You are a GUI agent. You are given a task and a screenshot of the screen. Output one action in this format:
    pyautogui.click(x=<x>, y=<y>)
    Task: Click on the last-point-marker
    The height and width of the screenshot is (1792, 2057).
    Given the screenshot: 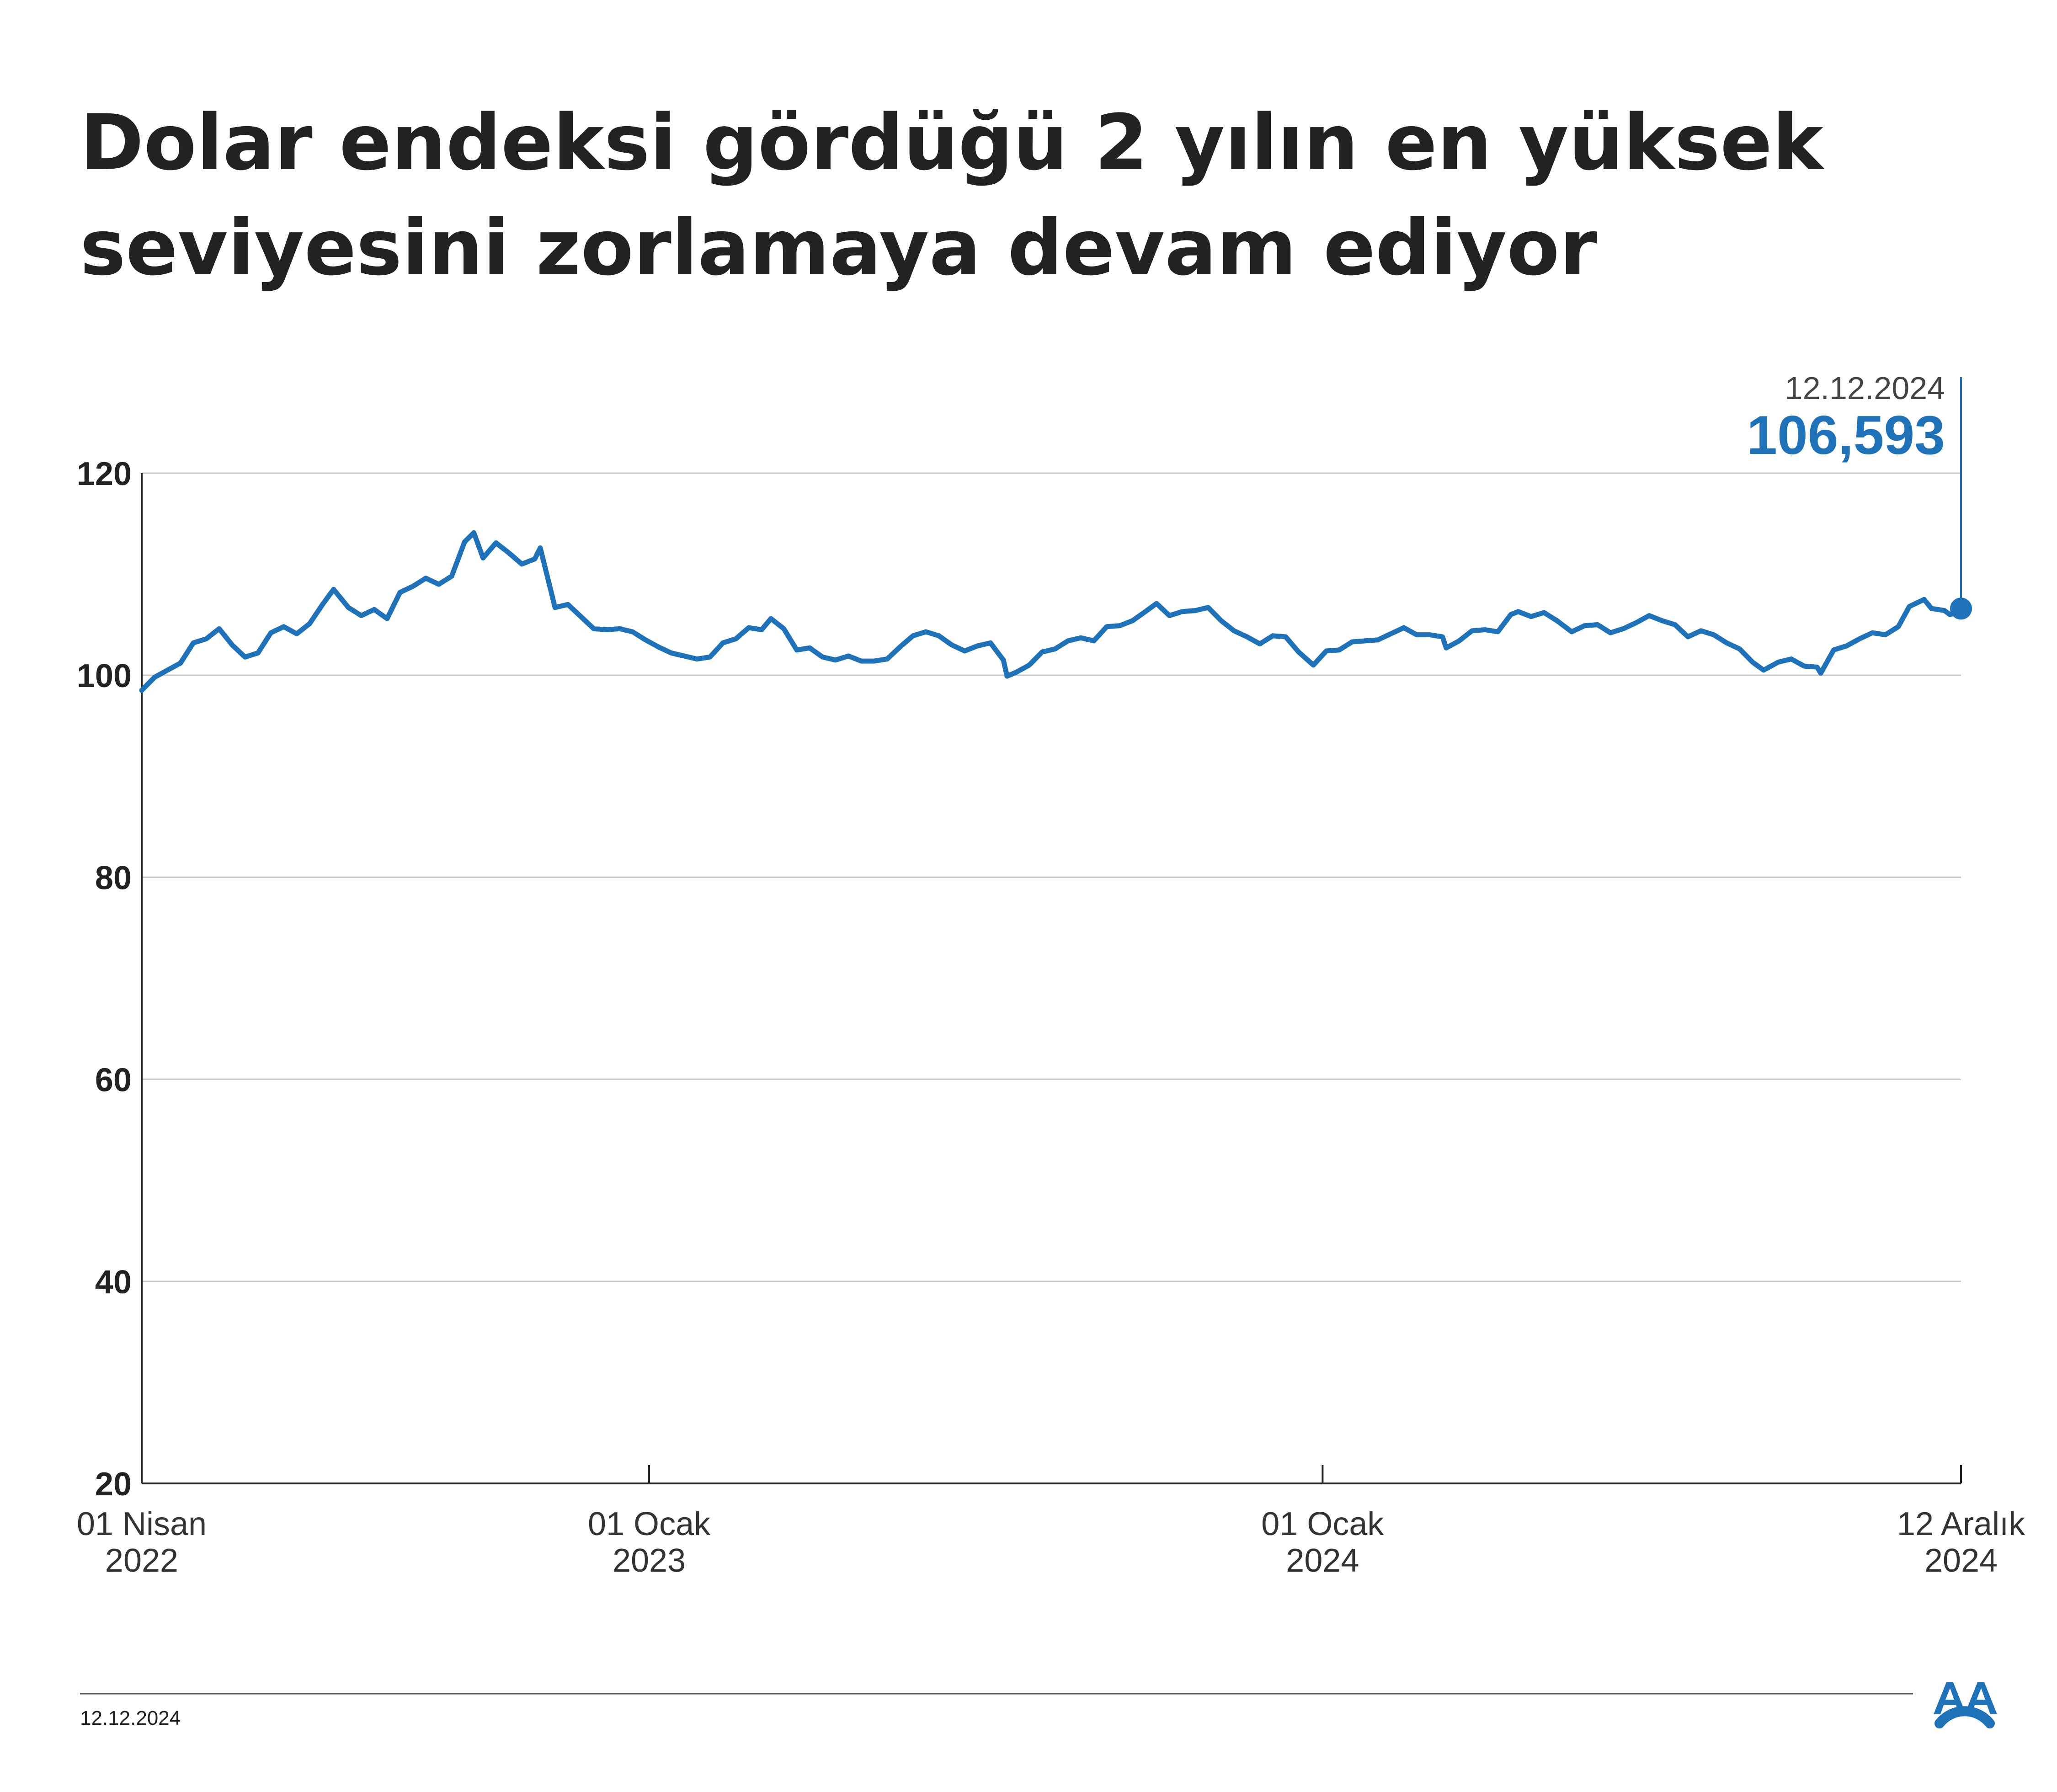 What is the action you would take?
    pyautogui.click(x=1961, y=608)
    